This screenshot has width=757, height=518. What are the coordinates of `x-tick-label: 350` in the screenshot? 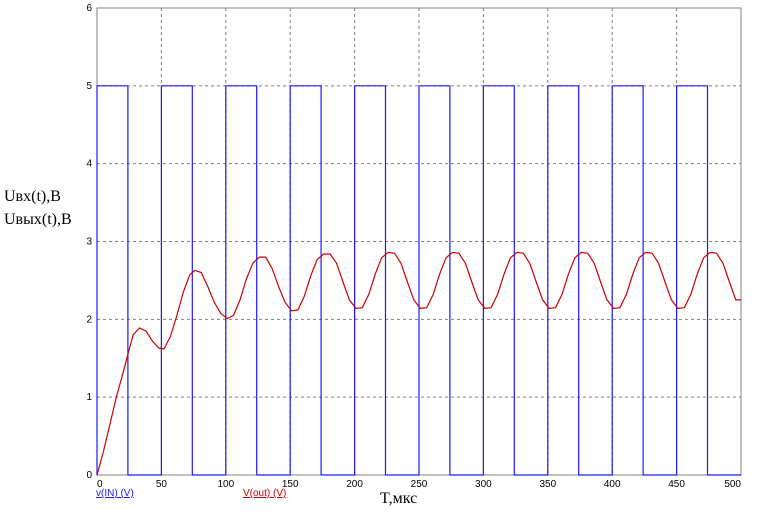 It's located at (547, 484).